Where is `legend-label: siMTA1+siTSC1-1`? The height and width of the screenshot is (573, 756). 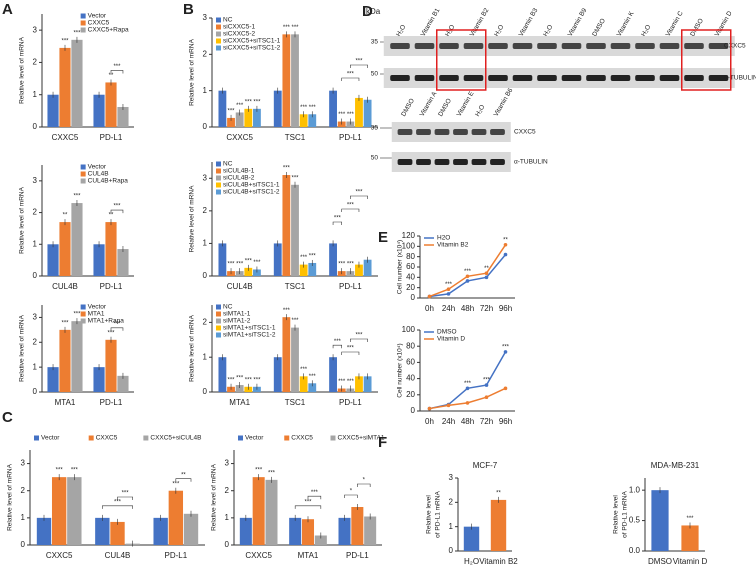
legend-label: siMTA1+siTSC1-1 is located at coordinates (249, 328).